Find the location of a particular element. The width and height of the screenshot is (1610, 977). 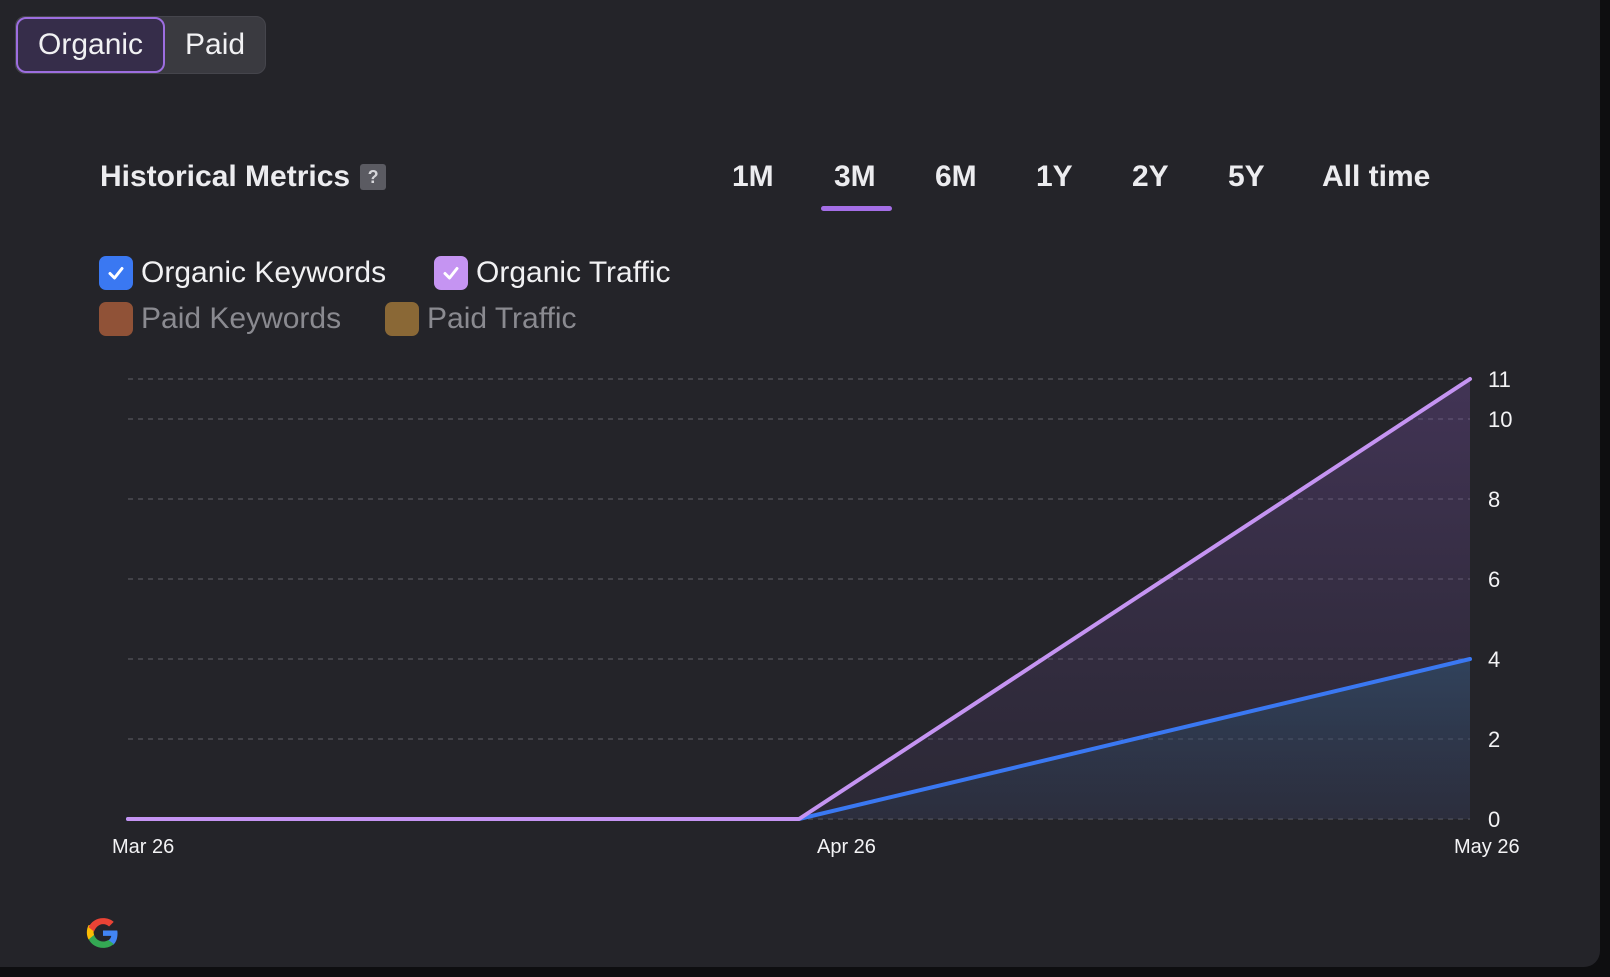

checkbox-organic-keywords is located at coordinates (116, 273).